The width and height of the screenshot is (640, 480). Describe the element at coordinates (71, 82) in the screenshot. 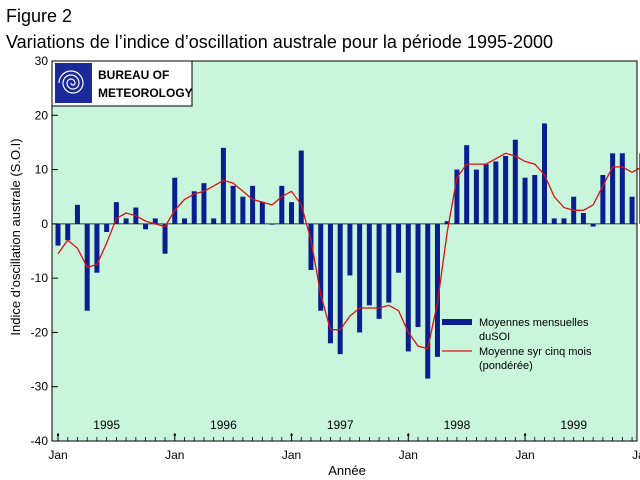

I see `swirl-icon` at that location.